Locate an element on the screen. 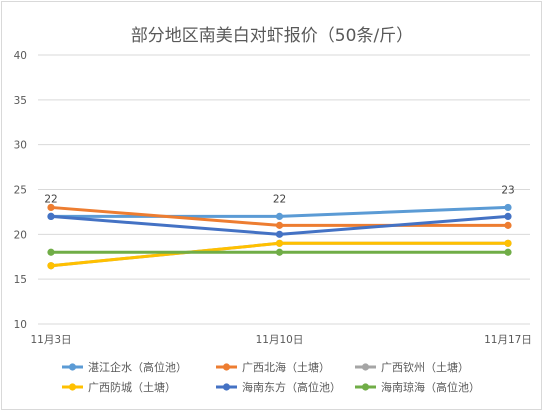 The height and width of the screenshot is (413, 545). legend-label: 广西防城（土塘） is located at coordinates (132, 387).